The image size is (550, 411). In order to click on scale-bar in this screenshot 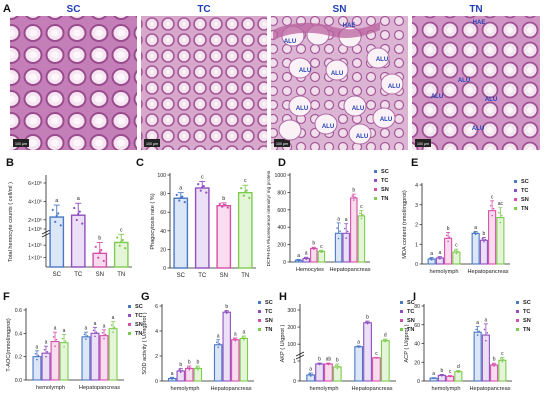, I will do `click(21, 143)`.